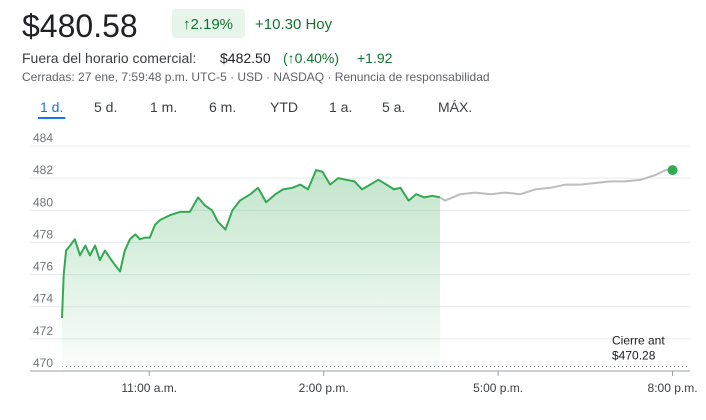 The image size is (706, 420). Describe the element at coordinates (498, 388) in the screenshot. I see `x-tick-label: 5:00 p.m.` at that location.